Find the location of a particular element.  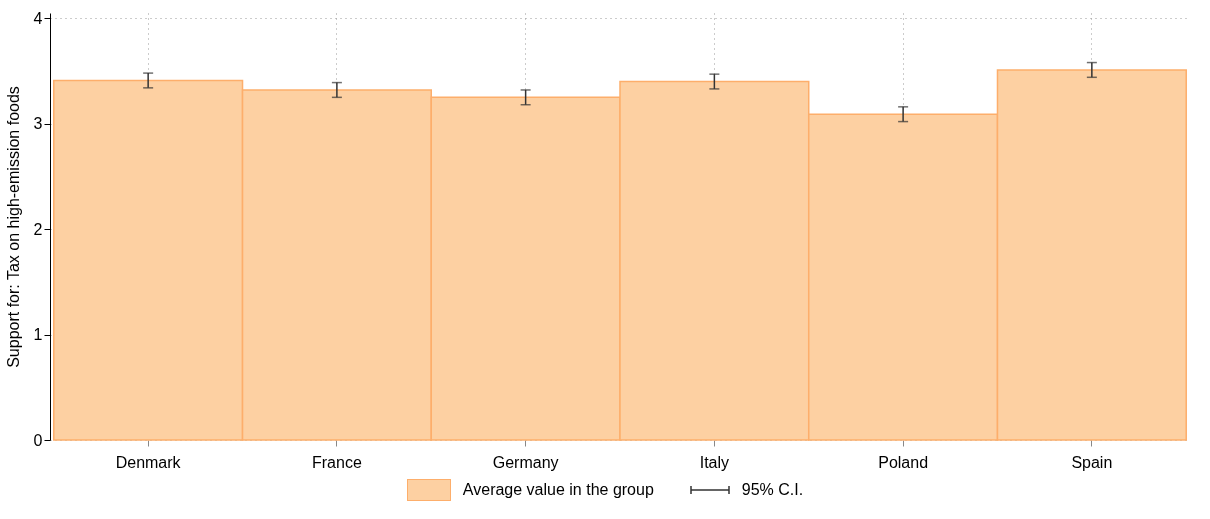

y-tick-label: 1 is located at coordinates (38, 335).